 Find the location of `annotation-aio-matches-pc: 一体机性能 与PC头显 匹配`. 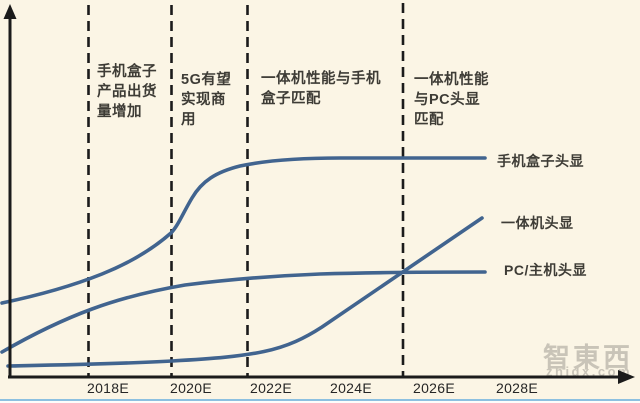

annotation-aio-matches-pc: 一体机性能 与PC头显 匹配 is located at coordinates (451, 100).